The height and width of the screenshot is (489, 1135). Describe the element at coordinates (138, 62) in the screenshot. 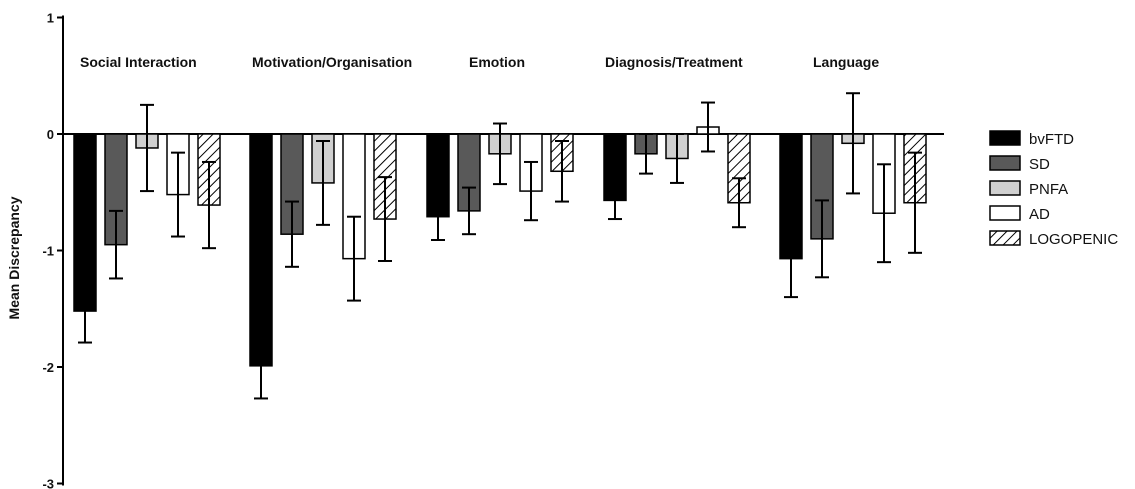

I see `category-label: Social Interaction` at that location.